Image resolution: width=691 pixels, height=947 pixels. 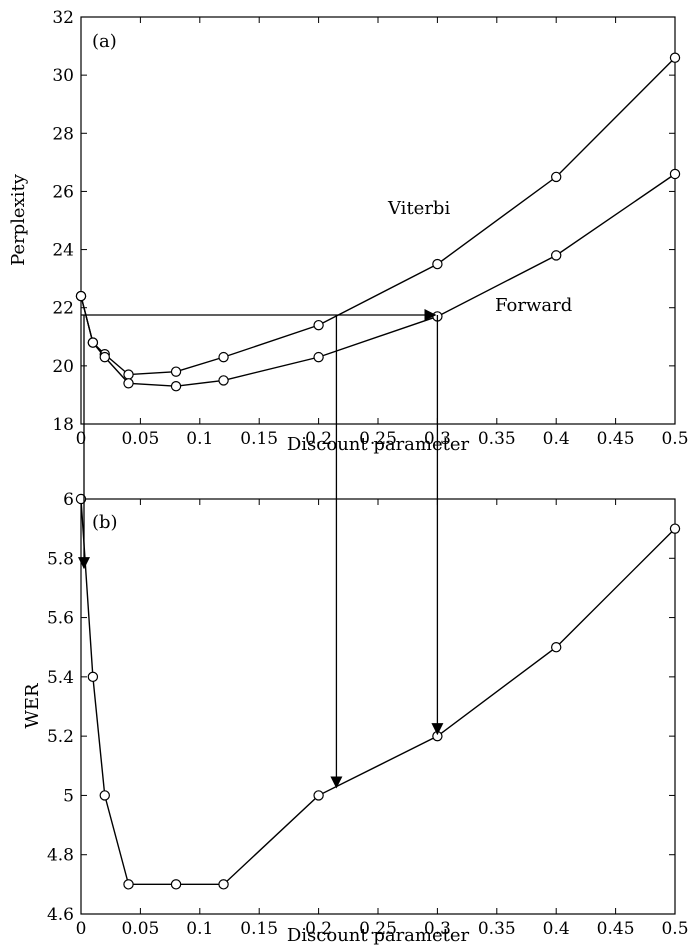 I want to click on y-tick-label: 5, so click(x=68, y=796).